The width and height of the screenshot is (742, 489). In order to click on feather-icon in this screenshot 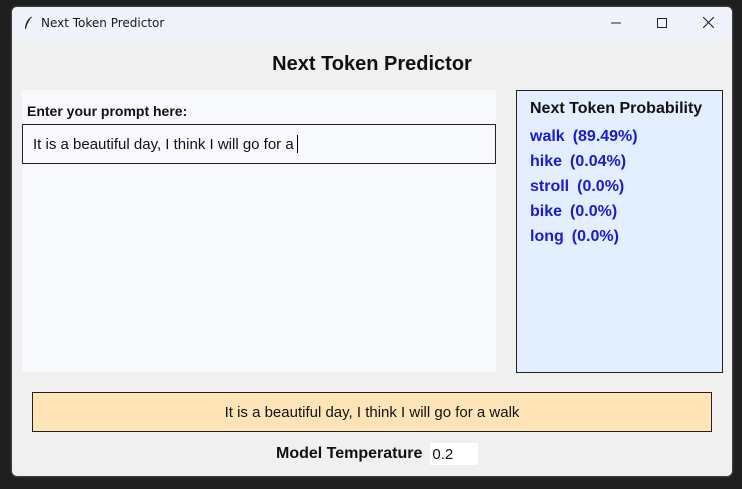, I will do `click(29, 23)`.